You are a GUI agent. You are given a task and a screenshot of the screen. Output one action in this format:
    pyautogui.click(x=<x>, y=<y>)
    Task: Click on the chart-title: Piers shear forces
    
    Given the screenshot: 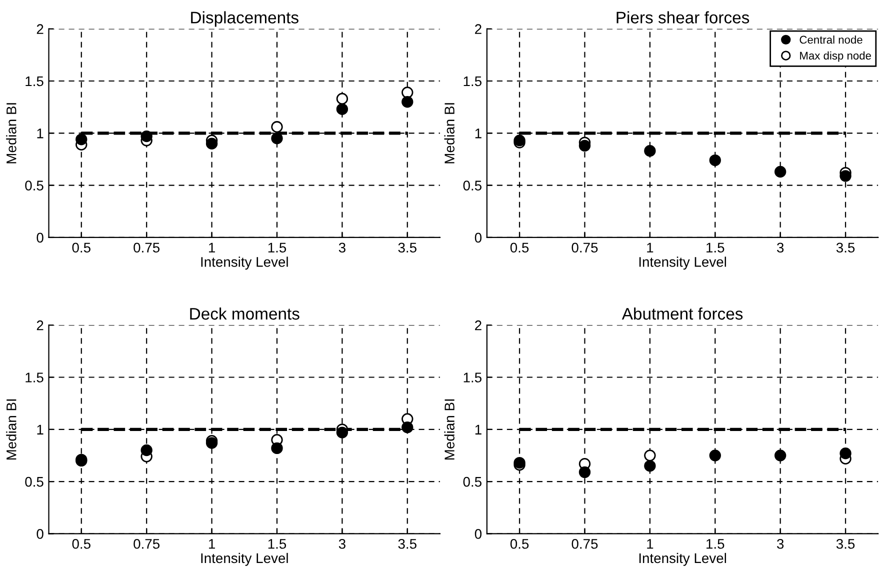 What is the action you would take?
    pyautogui.click(x=683, y=17)
    